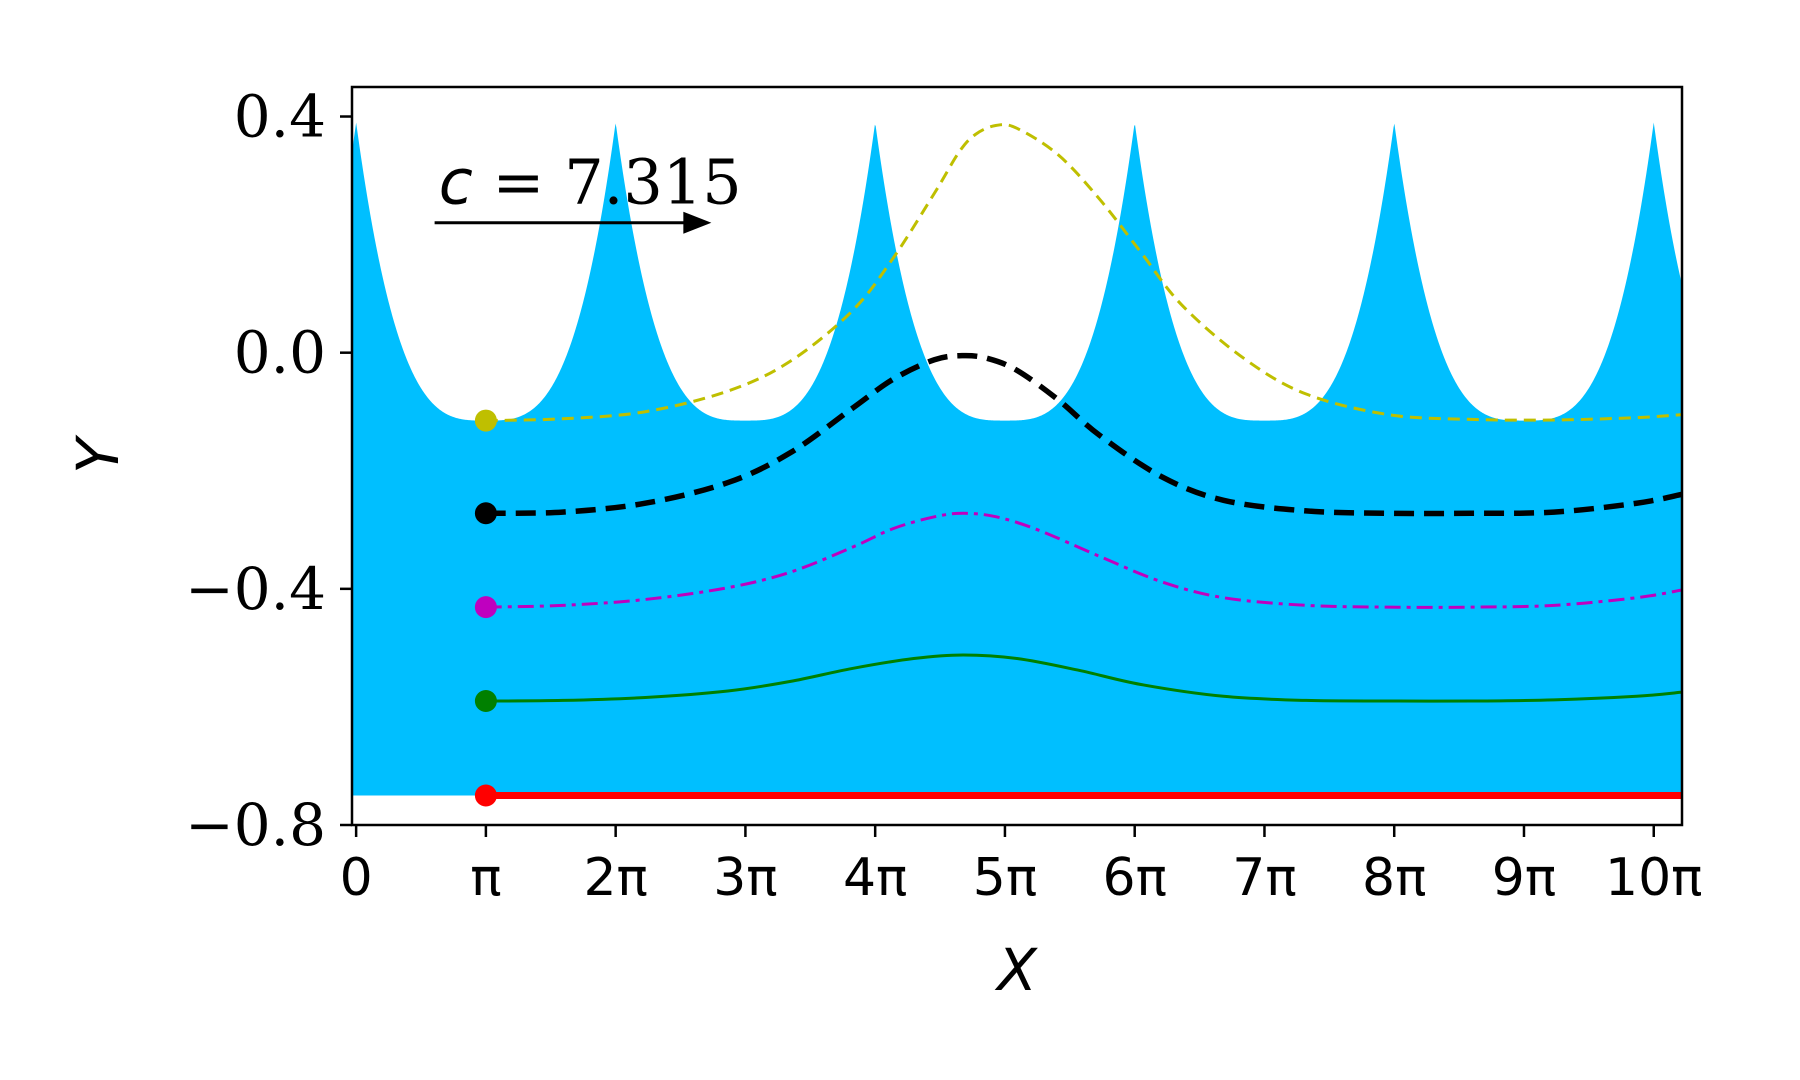 This screenshot has width=1800, height=1080. What do you see at coordinates (1005, 878) in the screenshot?
I see `x-tick-label-5: 5π` at bounding box center [1005, 878].